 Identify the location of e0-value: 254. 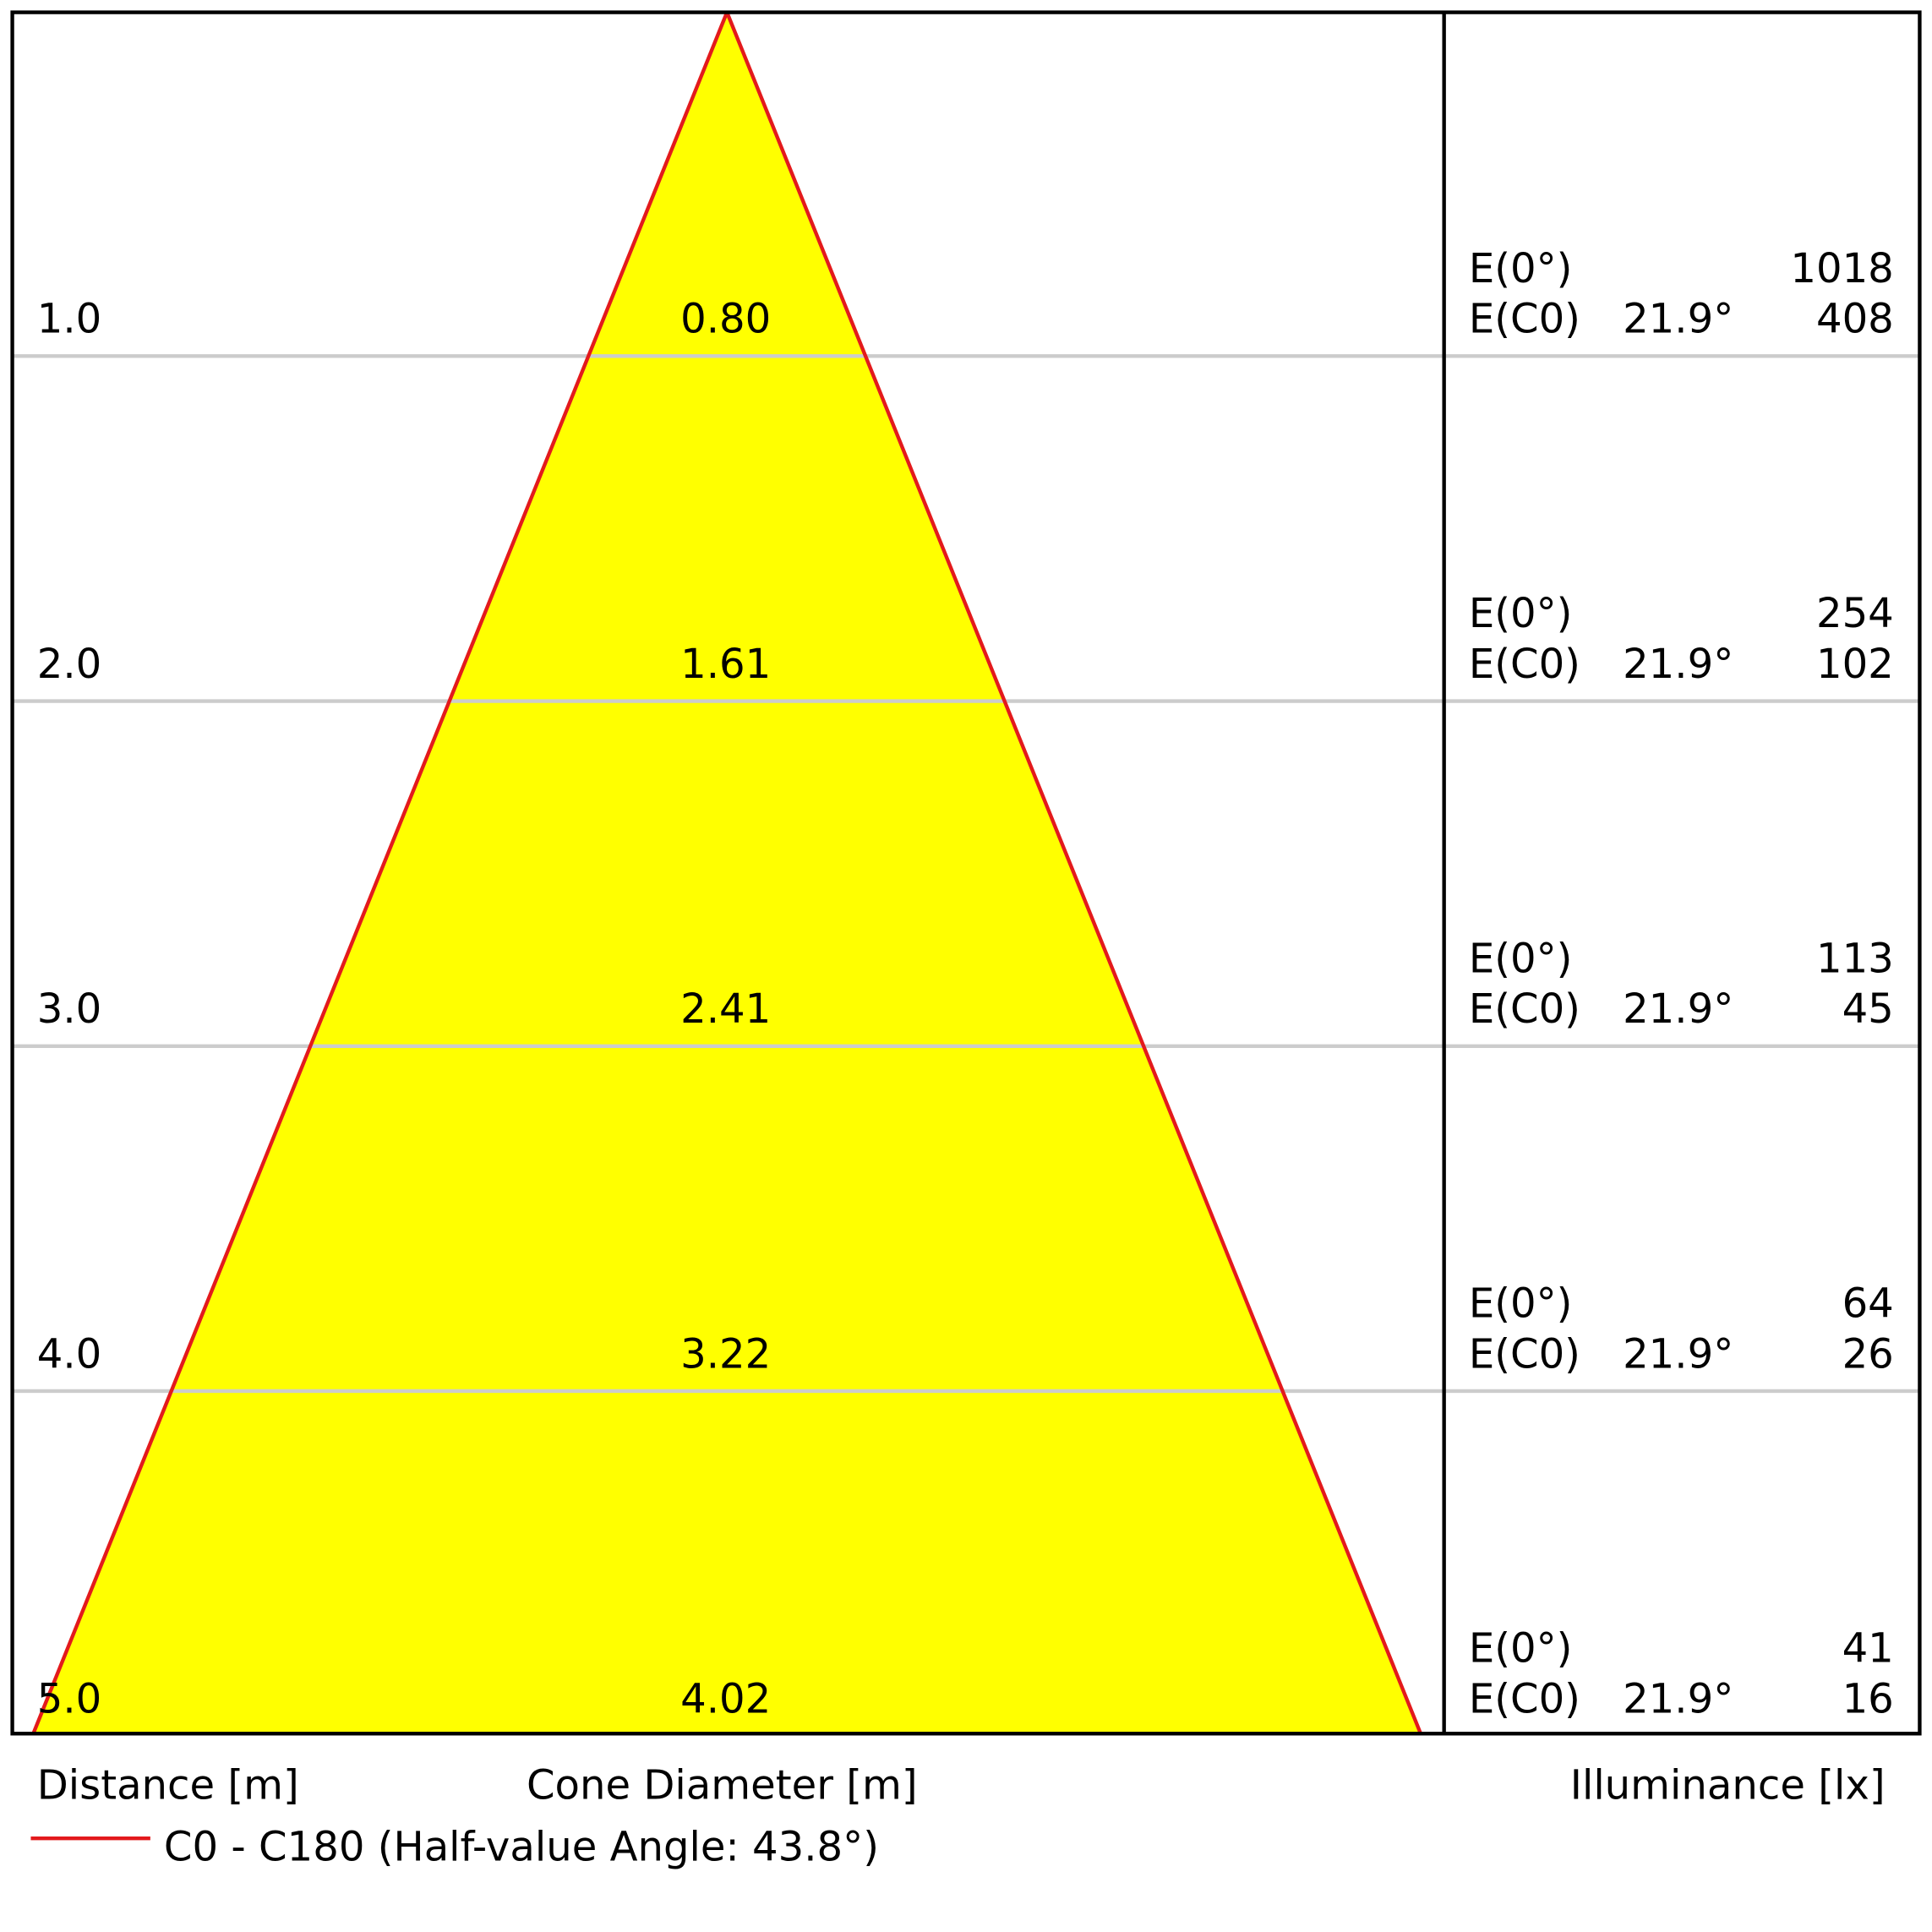
(1855, 613).